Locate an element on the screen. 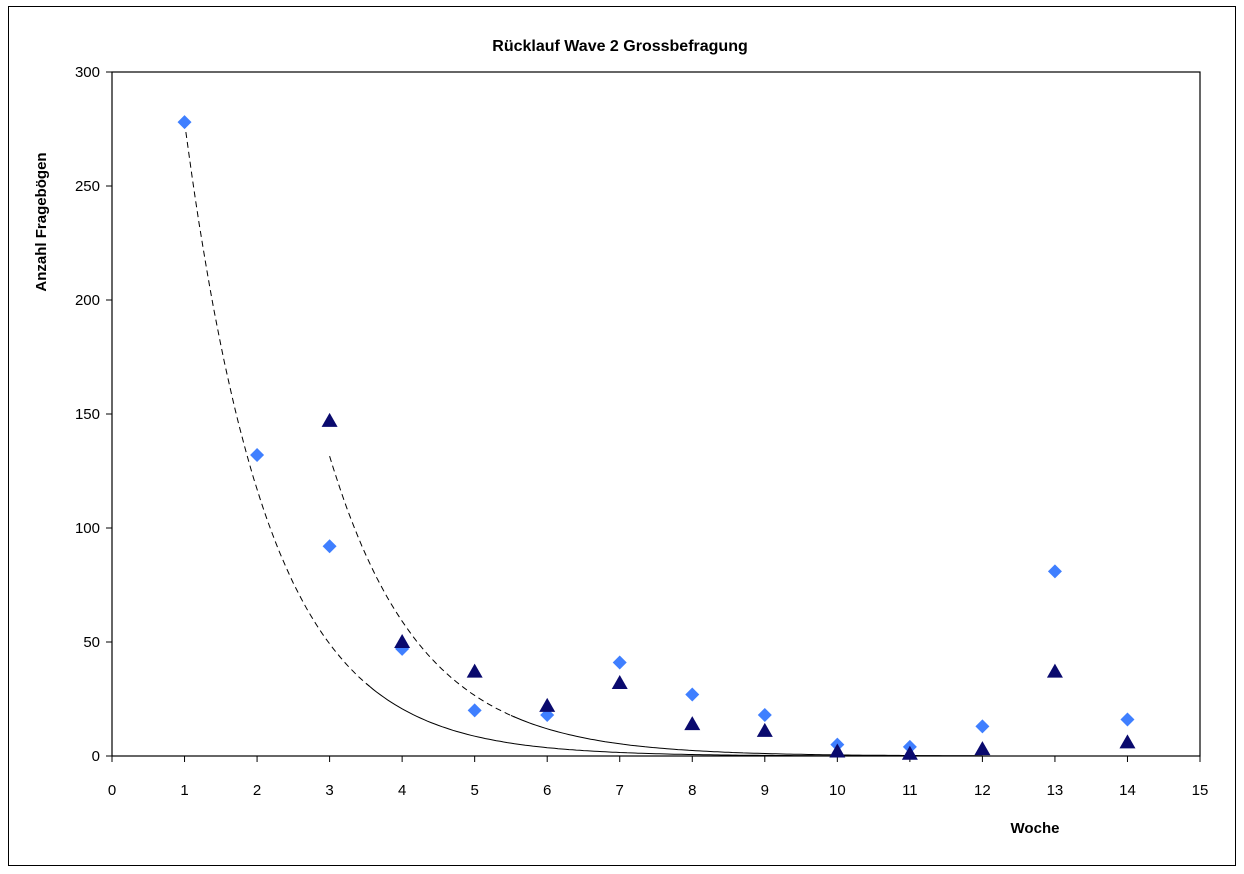 The width and height of the screenshot is (1244, 874). x-tick-label: 2 is located at coordinates (257, 790).